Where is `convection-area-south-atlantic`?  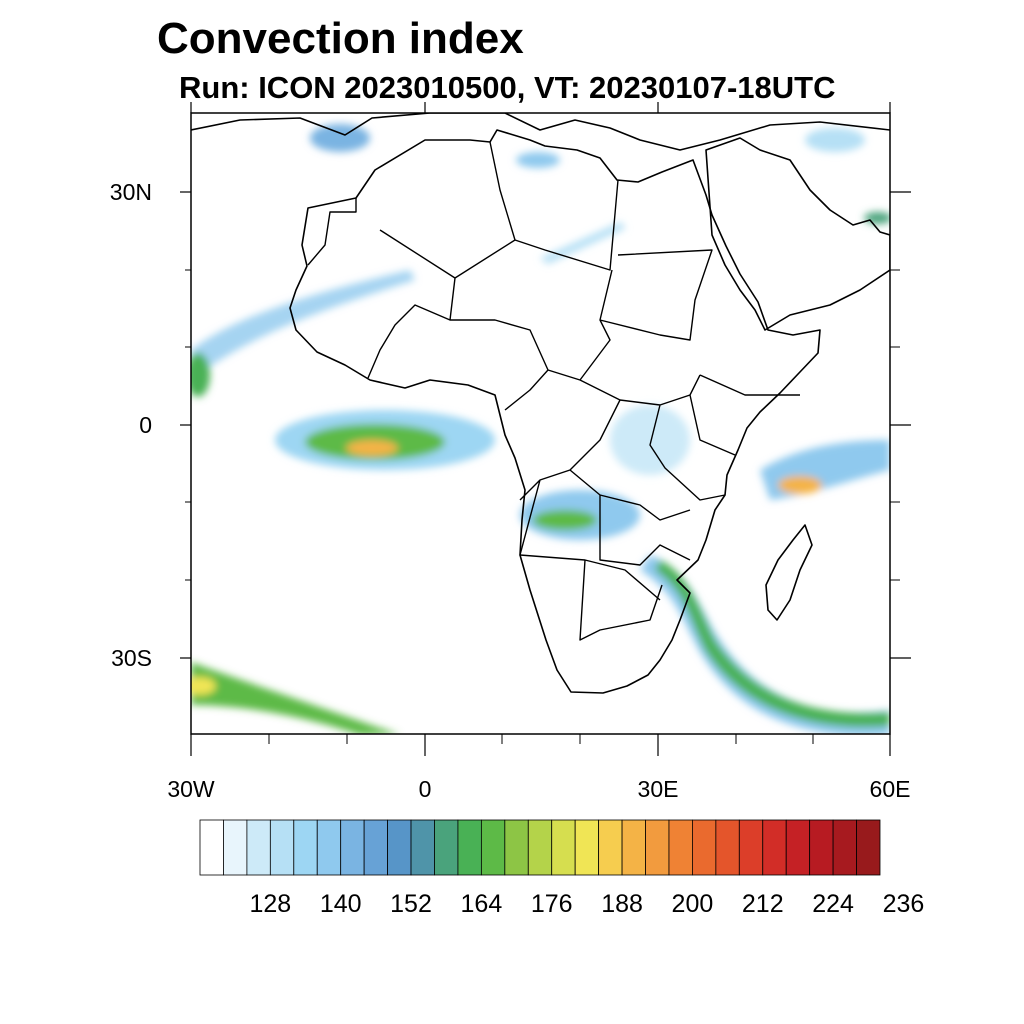 convection-area-south-atlantic is located at coordinates (294, 698).